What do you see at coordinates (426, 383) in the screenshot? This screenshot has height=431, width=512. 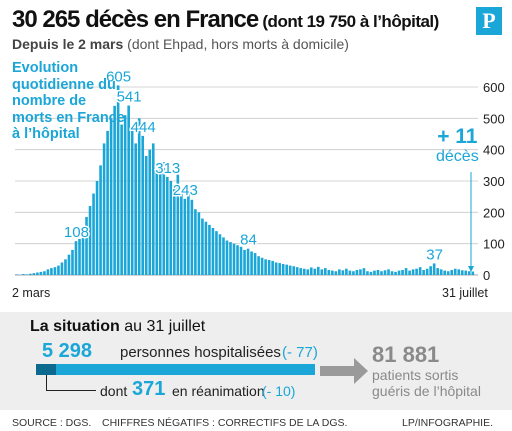 I see `discharged-label: patients sortis guéris de l’hôpital` at bounding box center [426, 383].